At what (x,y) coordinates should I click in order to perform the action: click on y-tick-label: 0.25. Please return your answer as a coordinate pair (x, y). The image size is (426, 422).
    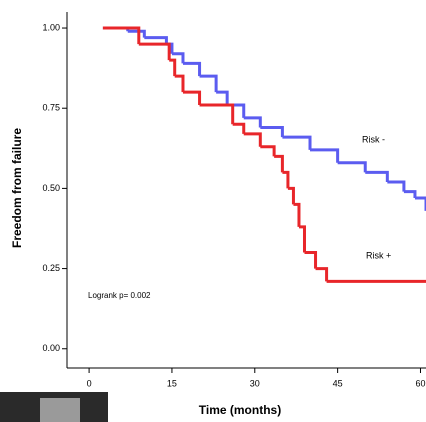
    Looking at the image, I should click on (51, 268).